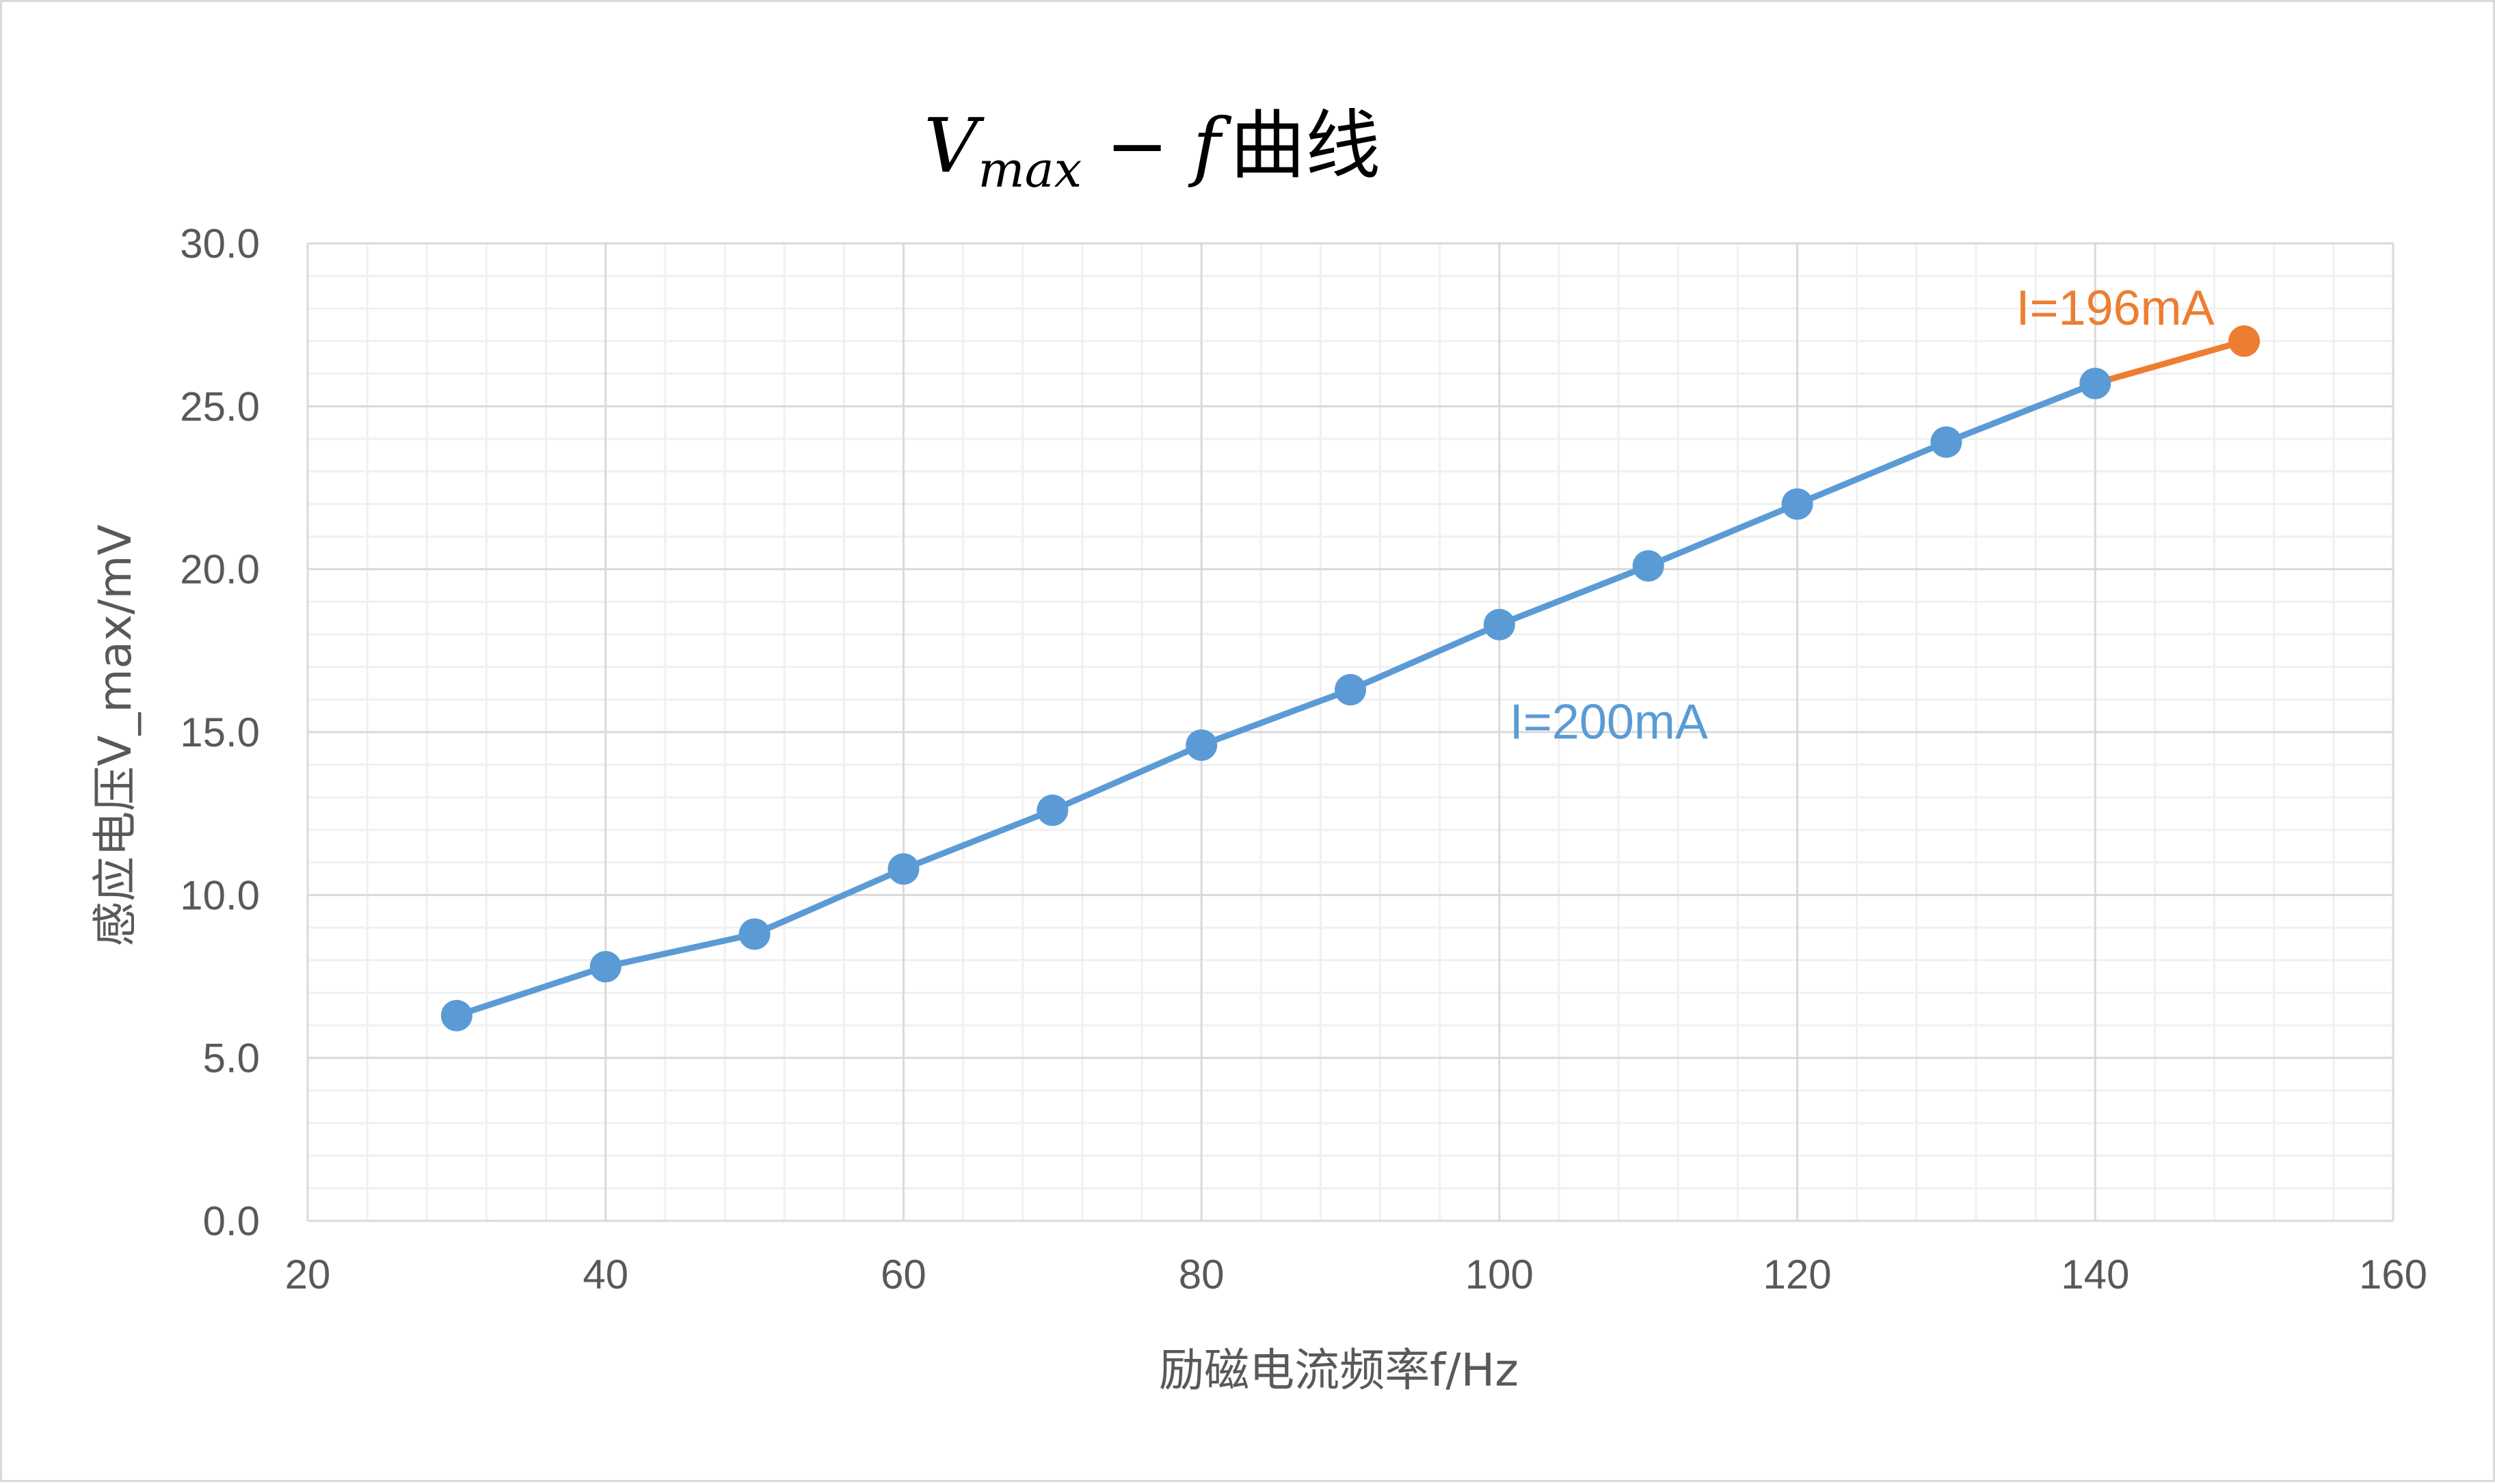 This screenshot has width=2495, height=1484. I want to click on x-tick-label: 160, so click(2393, 1275).